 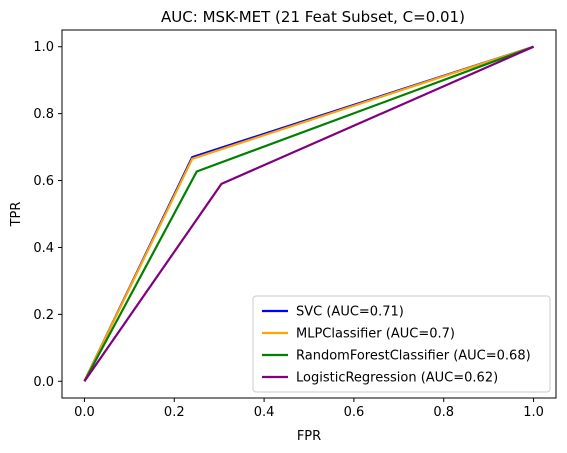 What do you see at coordinates (533, 412) in the screenshot?
I see `x-tick-label: 1.0` at bounding box center [533, 412].